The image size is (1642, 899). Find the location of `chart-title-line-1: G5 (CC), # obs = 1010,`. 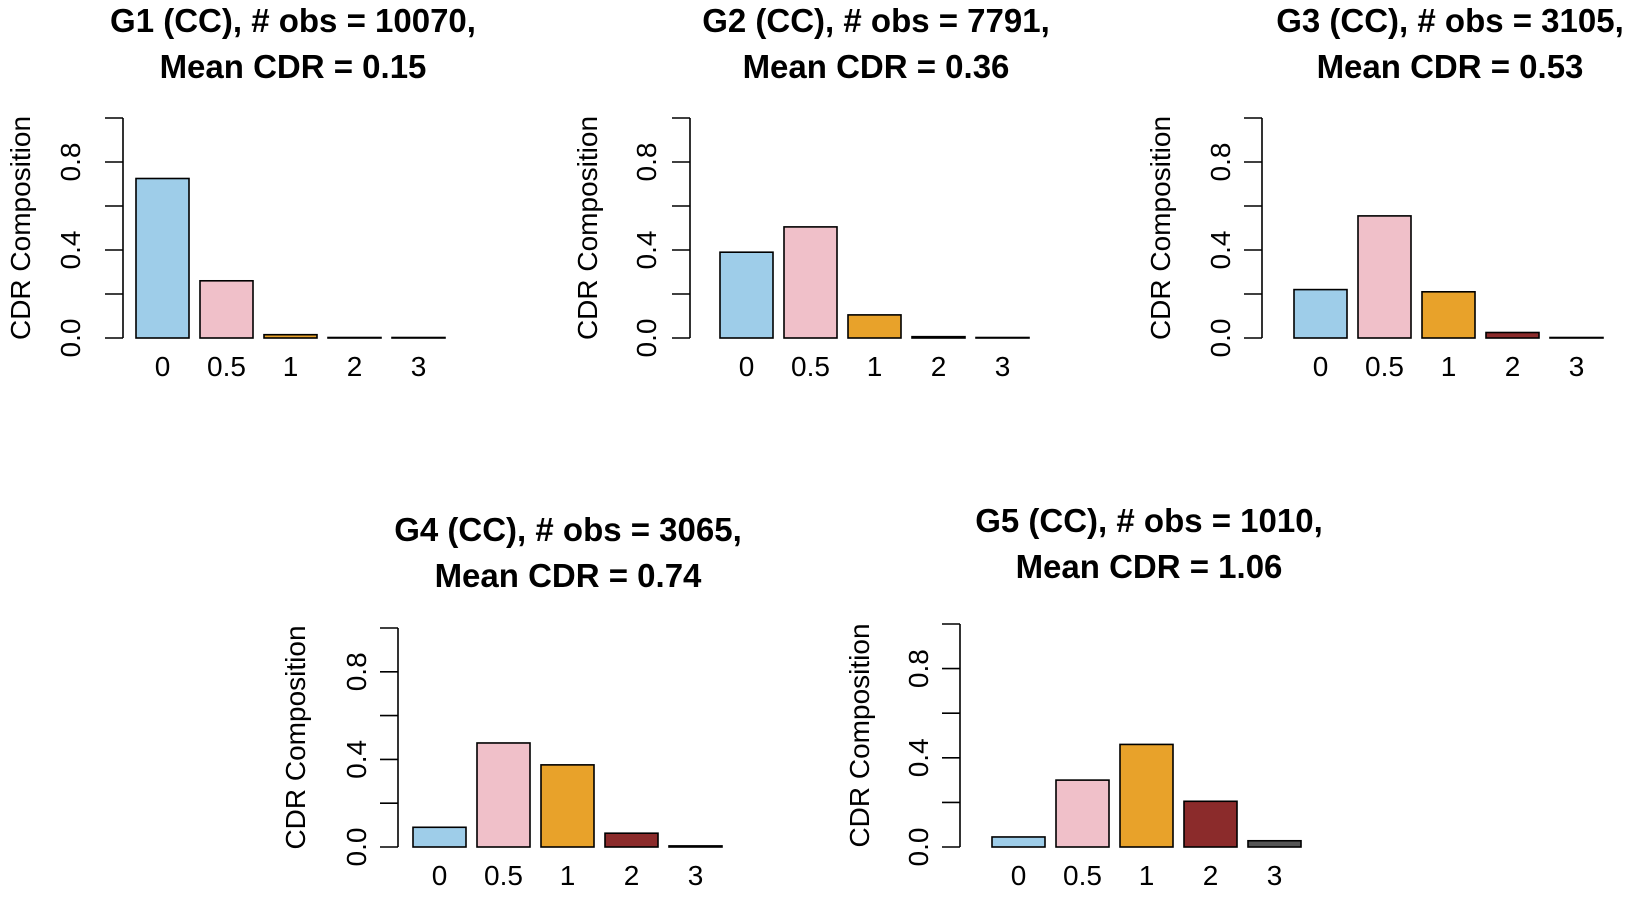

chart-title-line-1: G5 (CC), # obs = 1010, is located at coordinates (1149, 520).